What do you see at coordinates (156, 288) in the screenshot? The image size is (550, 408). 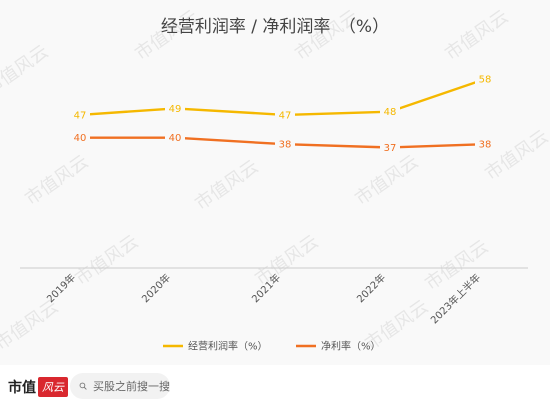 I see `x-tick-label: 2020年` at bounding box center [156, 288].